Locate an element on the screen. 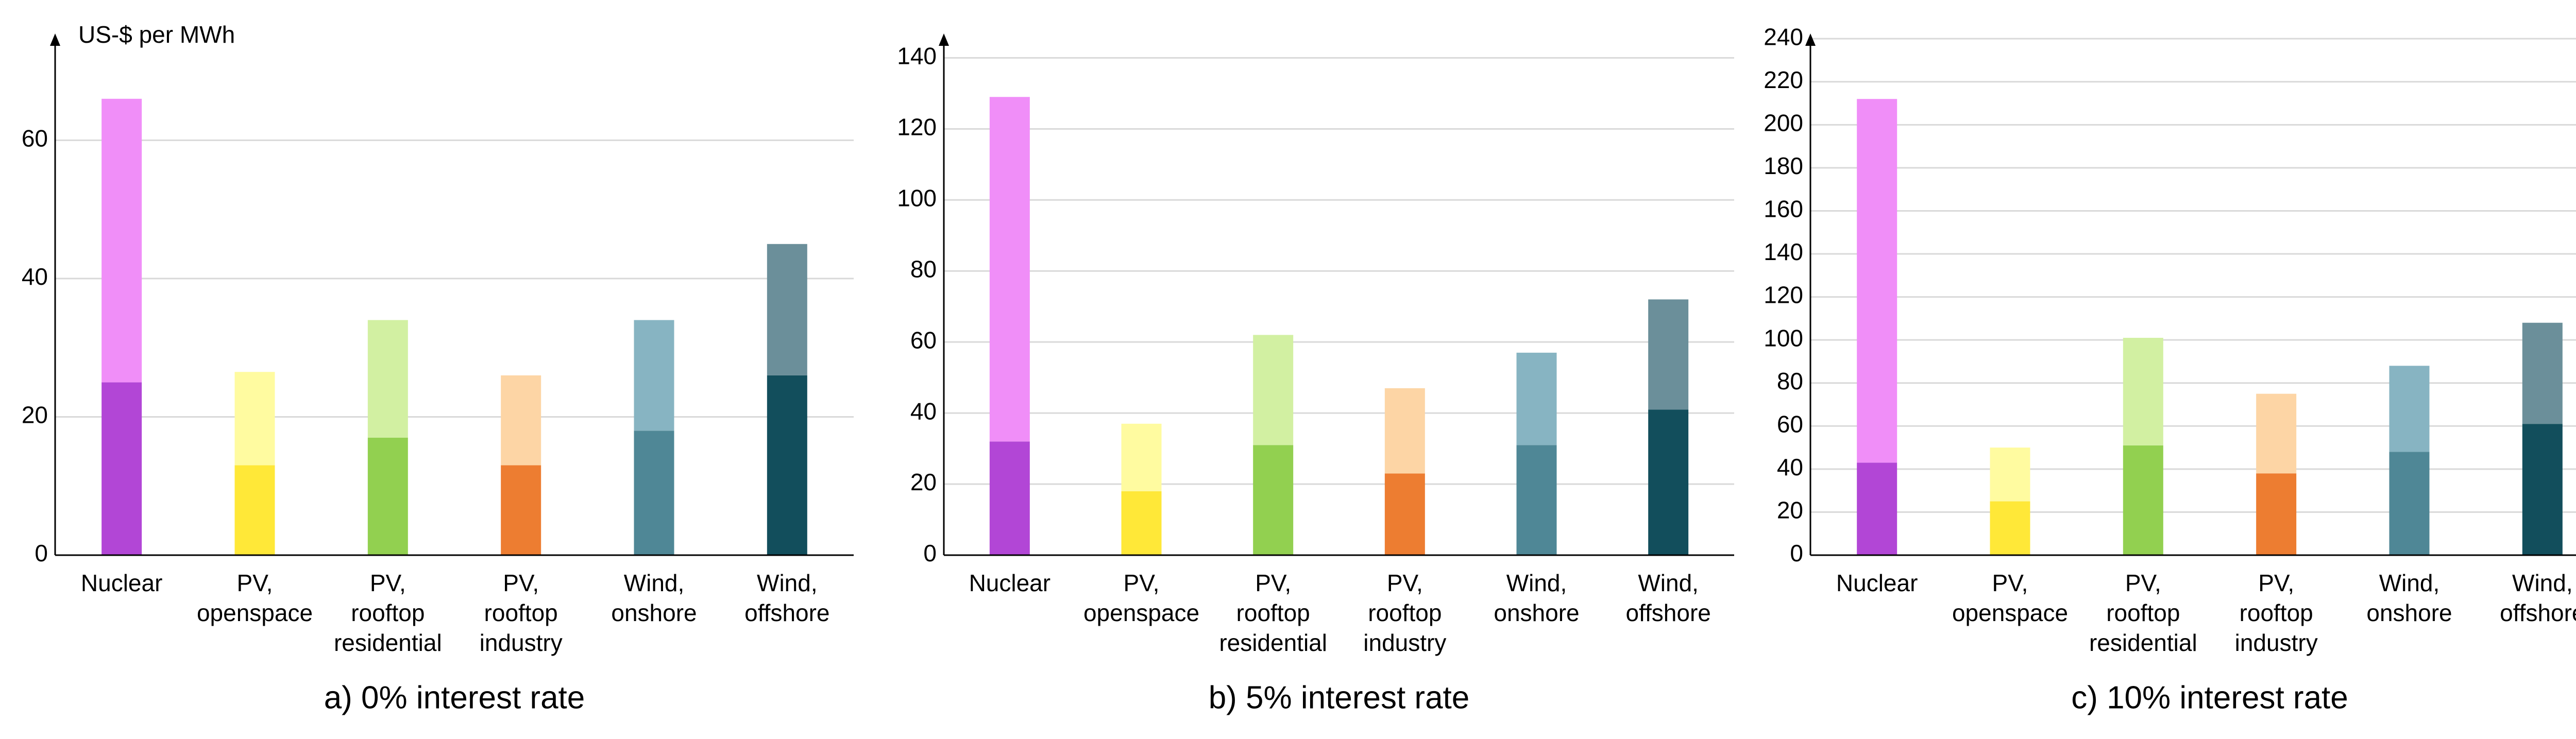  caption: b) 5% interest rate is located at coordinates (1339, 697).